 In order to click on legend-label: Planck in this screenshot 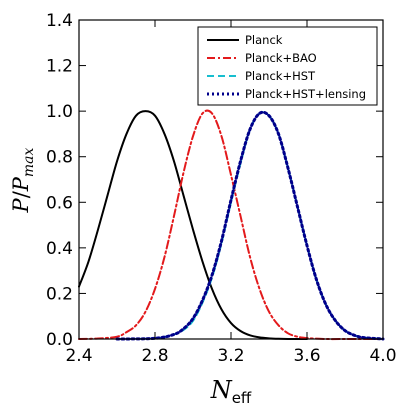, I will do `click(264, 40)`.